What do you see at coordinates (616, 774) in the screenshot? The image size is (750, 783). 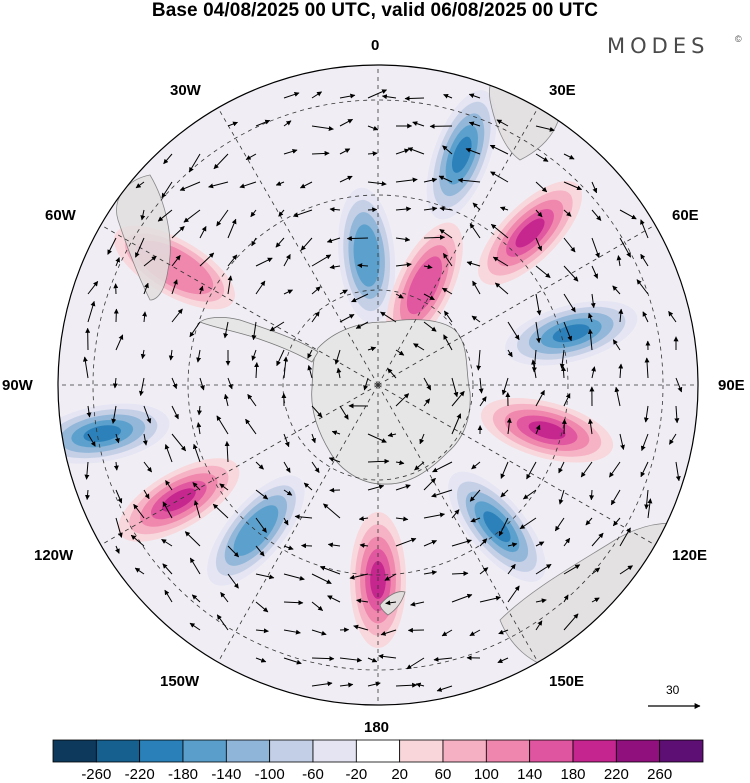 I see `colorbar-tick-label: 220` at bounding box center [616, 774].